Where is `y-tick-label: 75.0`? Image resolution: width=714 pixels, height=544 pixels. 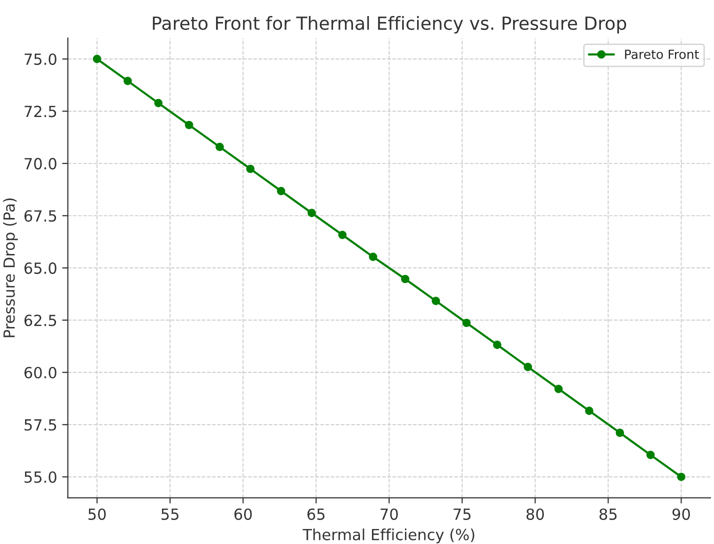
y-tick-label: 75.0 is located at coordinates (40, 59).